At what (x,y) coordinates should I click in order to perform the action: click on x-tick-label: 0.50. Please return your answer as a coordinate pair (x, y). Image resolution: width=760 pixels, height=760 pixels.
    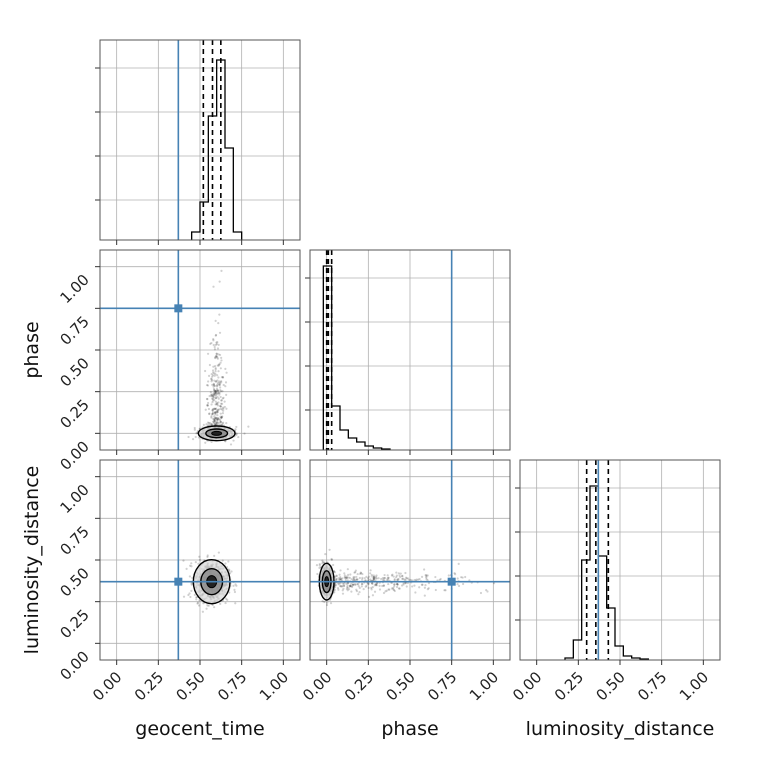
    Looking at the image, I should click on (610, 686).